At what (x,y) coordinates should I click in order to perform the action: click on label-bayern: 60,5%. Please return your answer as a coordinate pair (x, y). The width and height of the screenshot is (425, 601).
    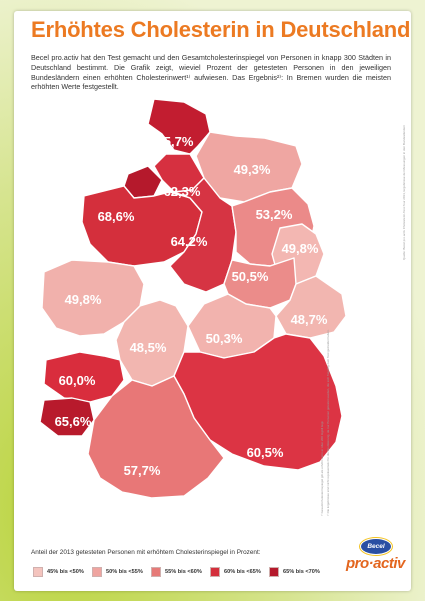
    Looking at the image, I should click on (265, 452).